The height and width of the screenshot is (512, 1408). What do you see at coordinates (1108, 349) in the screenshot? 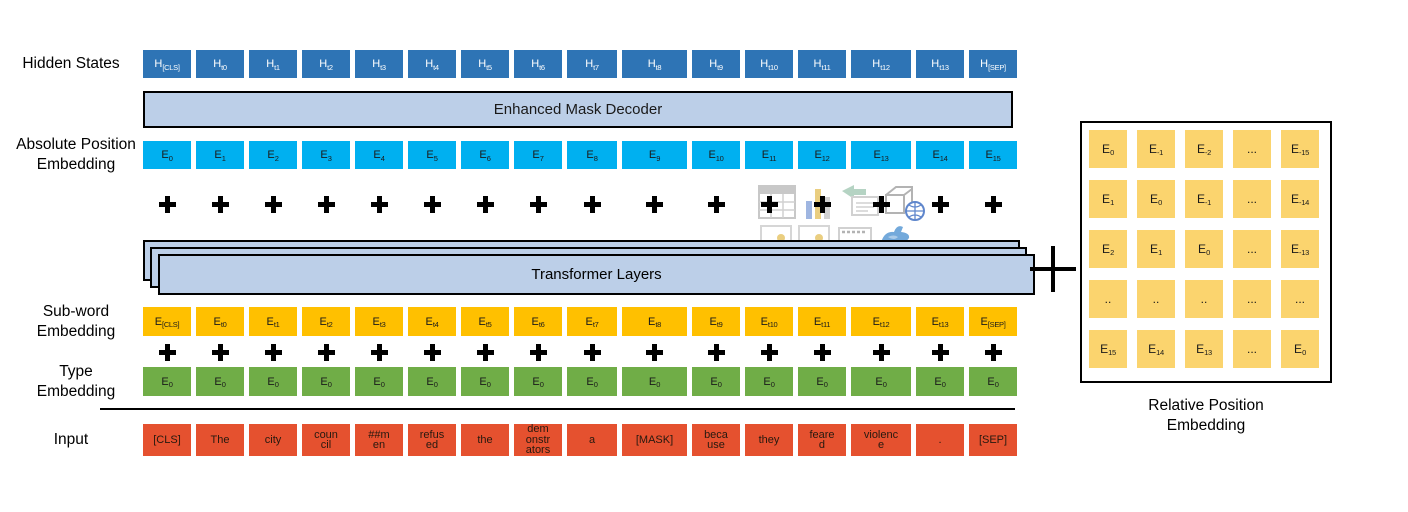
I see `relative-embedding-cell: E 15` at bounding box center [1108, 349].